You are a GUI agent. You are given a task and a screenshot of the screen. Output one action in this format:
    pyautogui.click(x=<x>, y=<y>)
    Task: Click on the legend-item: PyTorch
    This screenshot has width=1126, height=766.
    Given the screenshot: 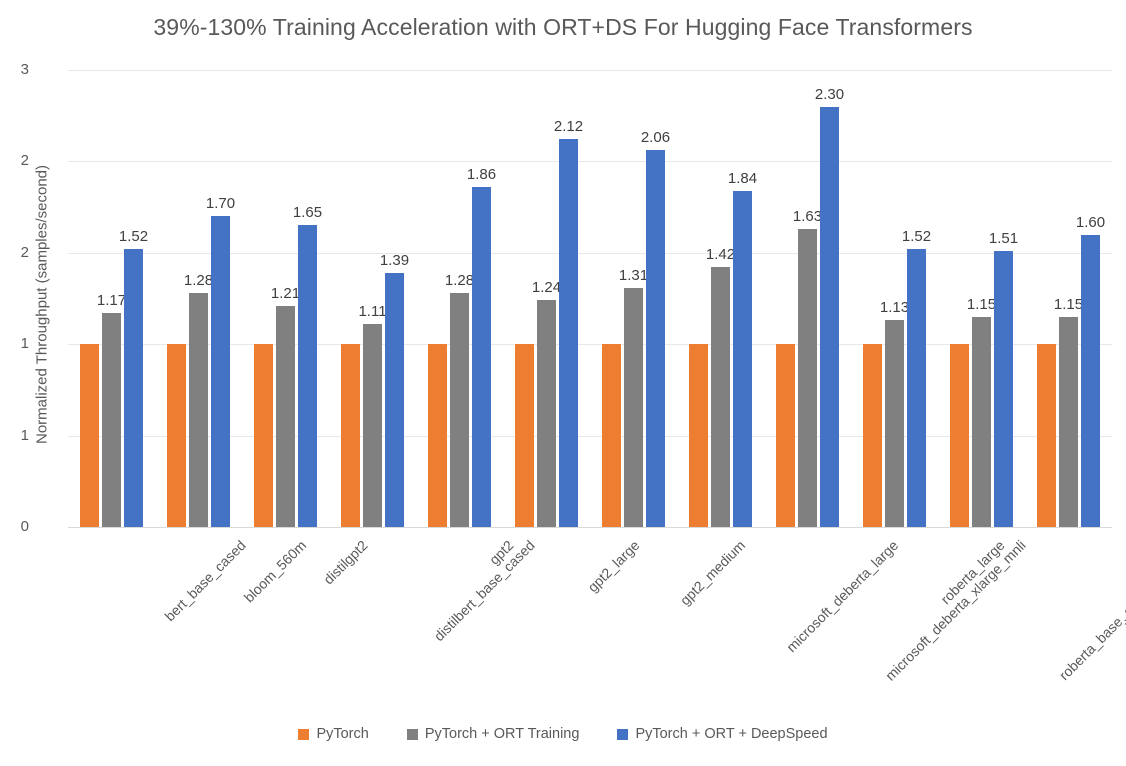 What is the action you would take?
    pyautogui.click(x=333, y=734)
    